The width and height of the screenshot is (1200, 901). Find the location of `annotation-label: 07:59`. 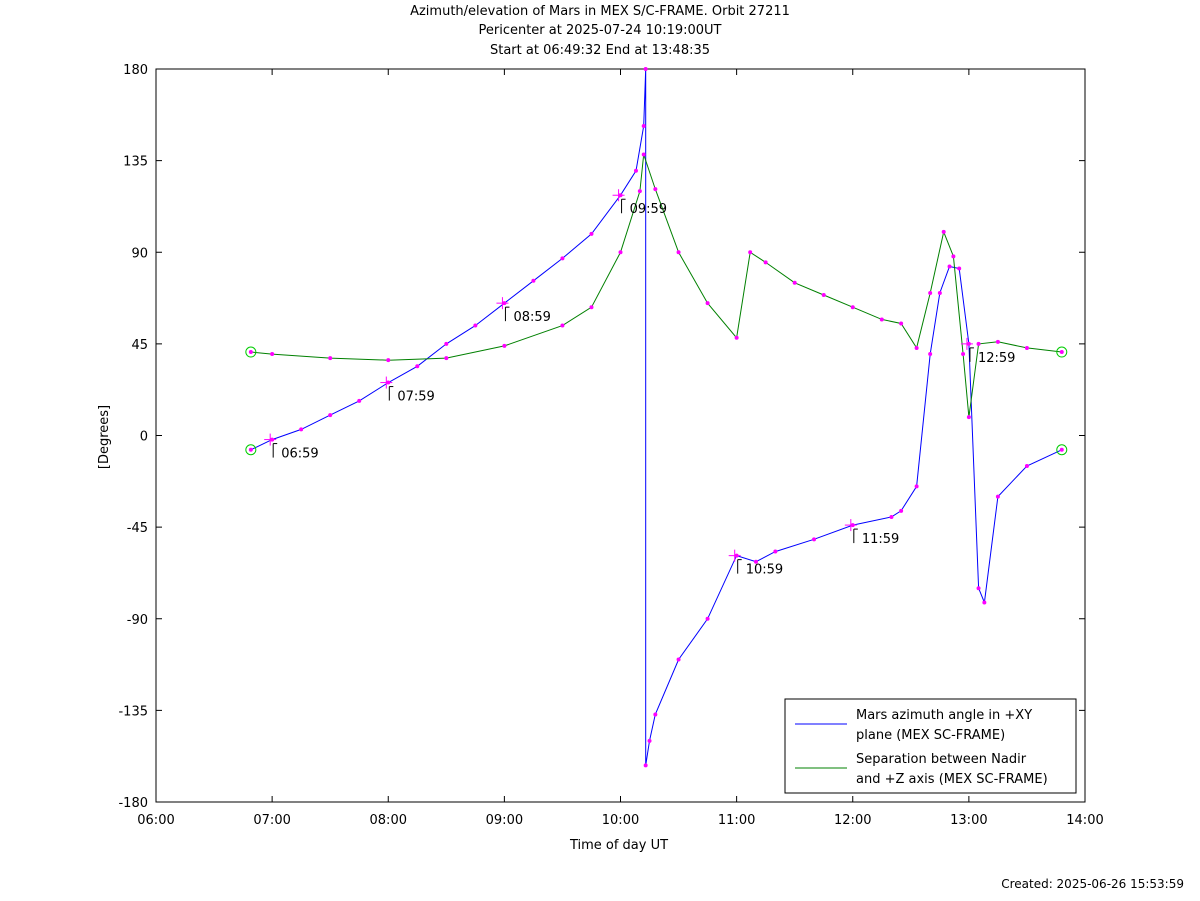

annotation-label: 07:59 is located at coordinates (415, 397).